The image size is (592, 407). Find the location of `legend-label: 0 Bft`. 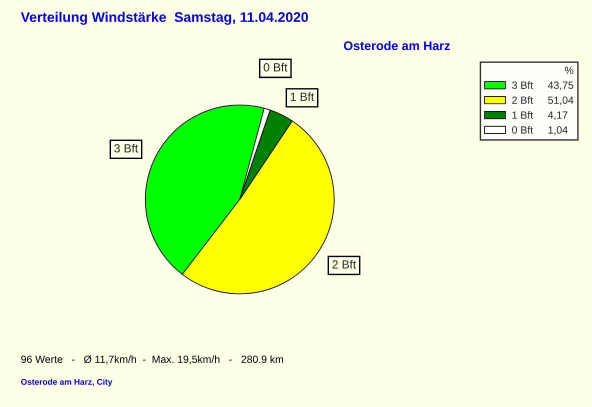

legend-label: 0 Bft is located at coordinates (523, 130).